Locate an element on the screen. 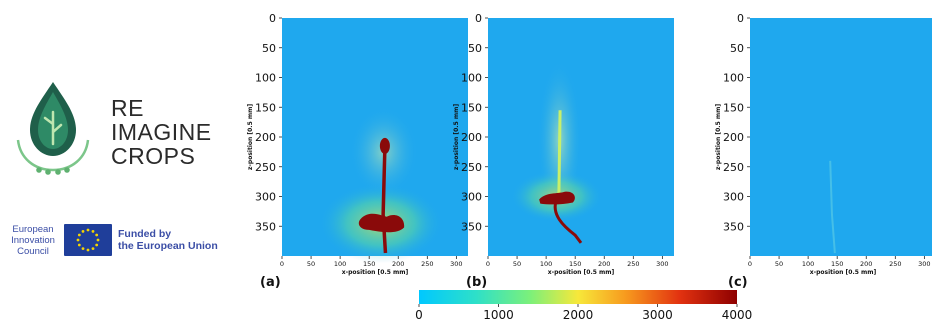 This screenshot has width=932, height=323. eic-label: European Innovation Council is located at coordinates (33, 240).